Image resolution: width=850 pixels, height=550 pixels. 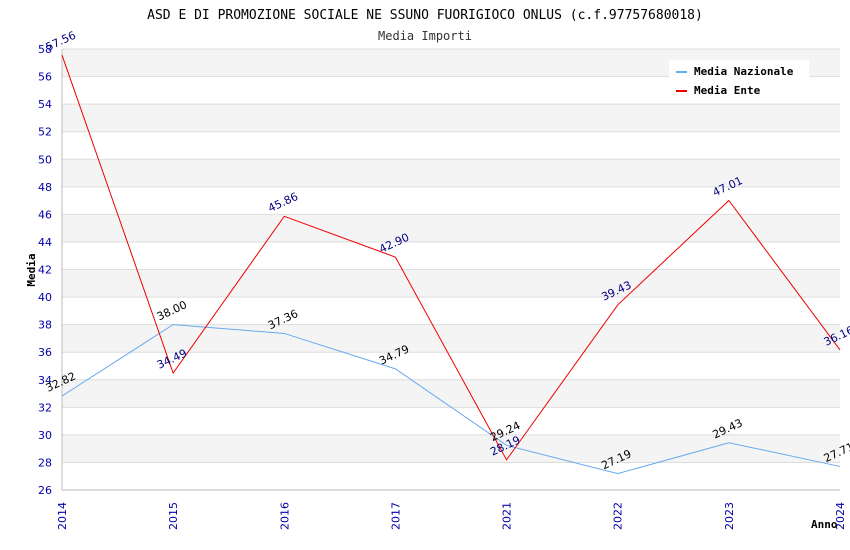 What do you see at coordinates (31, 269) in the screenshot?
I see `y-axis-label: Media` at bounding box center [31, 269].